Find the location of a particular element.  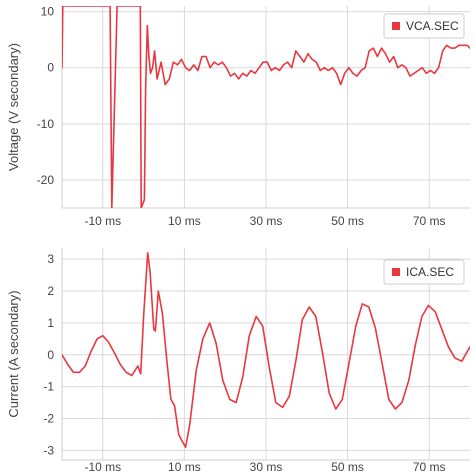

voltage-x-tick-label: 30 ms is located at coordinates (266, 221).